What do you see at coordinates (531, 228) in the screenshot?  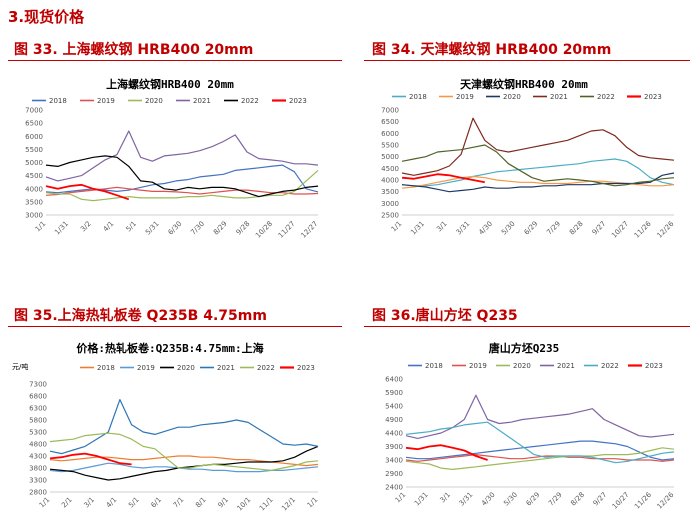 I see `x-tick-label: 6/29` at bounding box center [531, 228].